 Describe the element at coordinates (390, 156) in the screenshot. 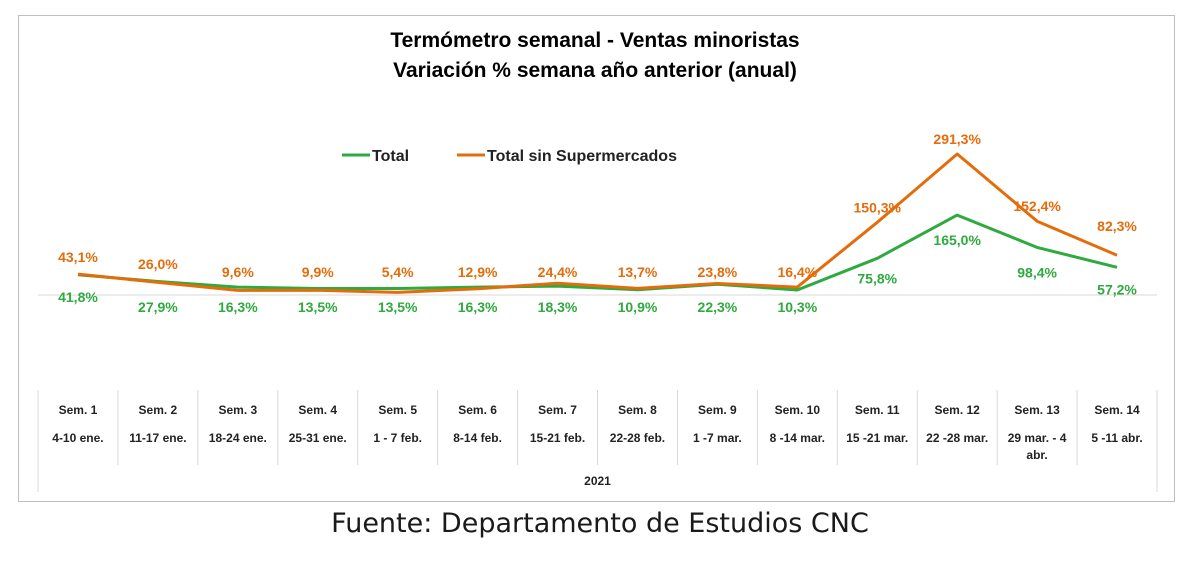

I see `legend-label: Total` at that location.